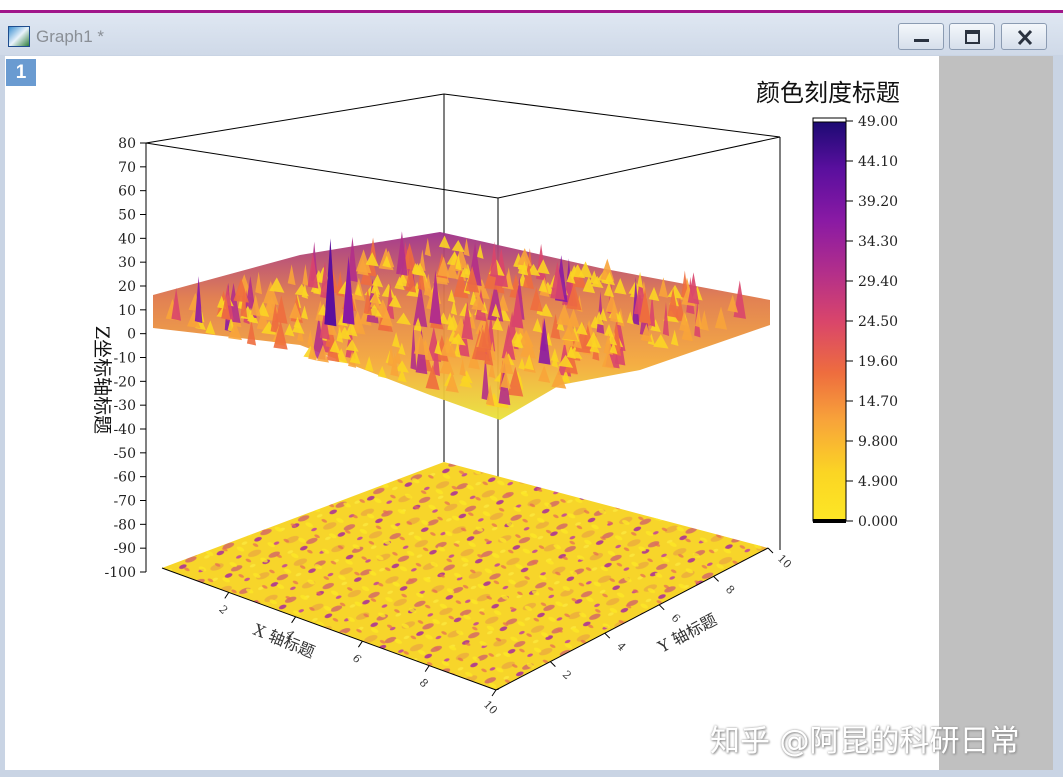 The height and width of the screenshot is (777, 1063). What do you see at coordinates (124, 382) in the screenshot?
I see `z-tick-label: -20` at bounding box center [124, 382].